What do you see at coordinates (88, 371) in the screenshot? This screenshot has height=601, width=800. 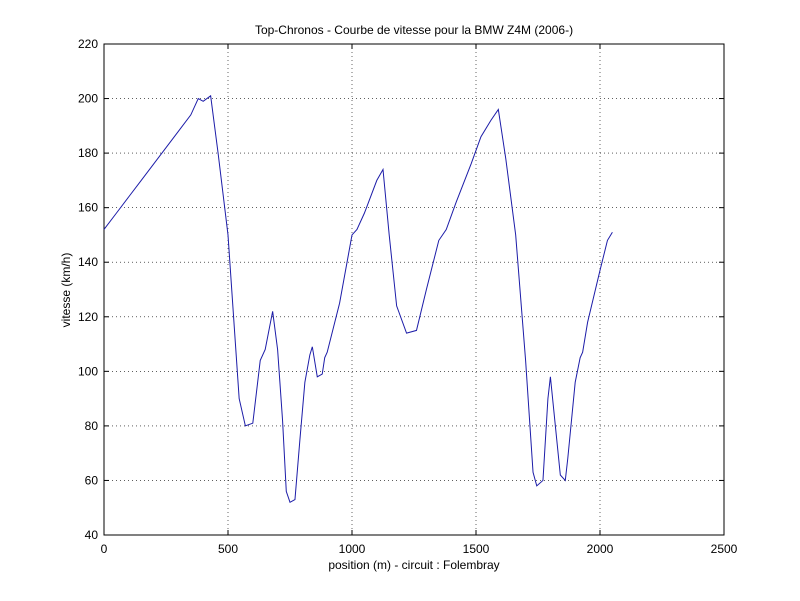 I see `y-tick-label: 100` at bounding box center [88, 371].